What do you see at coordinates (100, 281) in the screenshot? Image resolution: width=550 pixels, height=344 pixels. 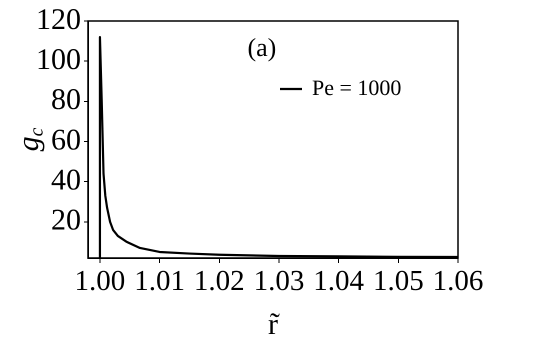 I see `x-tick-label: 1.00` at bounding box center [100, 281].